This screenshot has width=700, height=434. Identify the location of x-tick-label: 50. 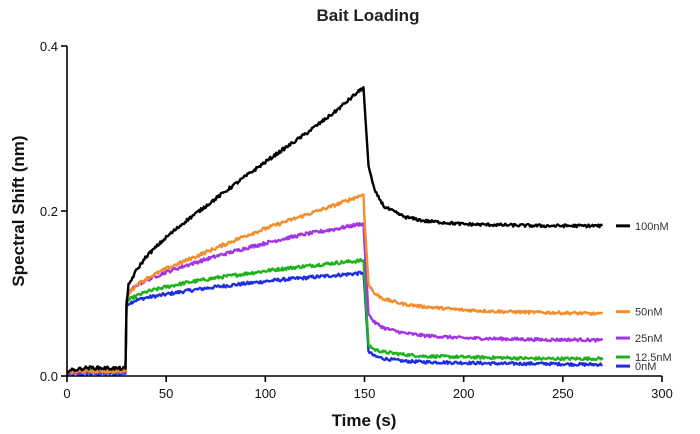
(166, 393).